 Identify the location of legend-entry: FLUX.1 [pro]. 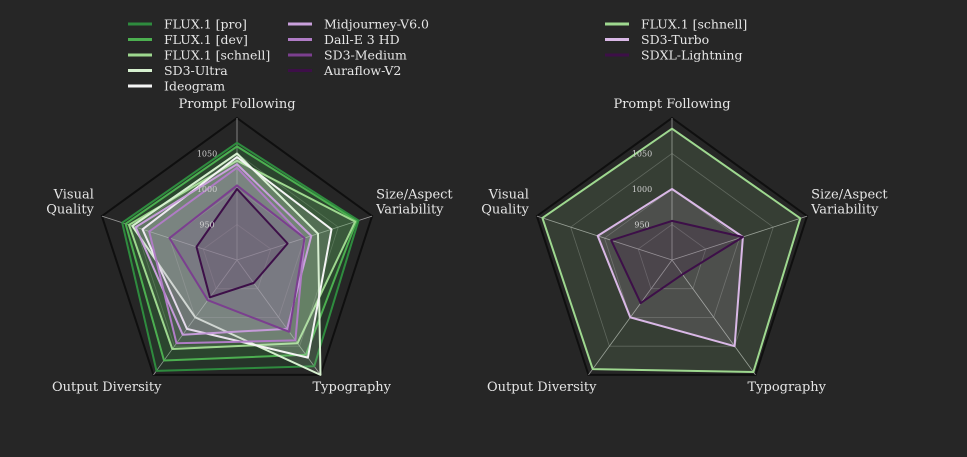
(205, 24).